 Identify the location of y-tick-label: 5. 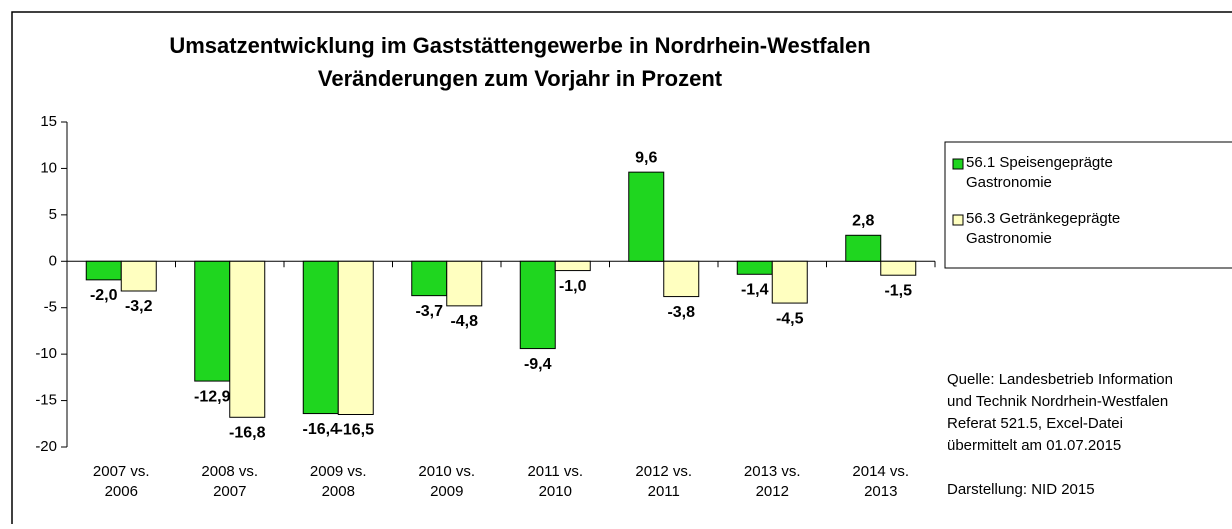
(53, 214).